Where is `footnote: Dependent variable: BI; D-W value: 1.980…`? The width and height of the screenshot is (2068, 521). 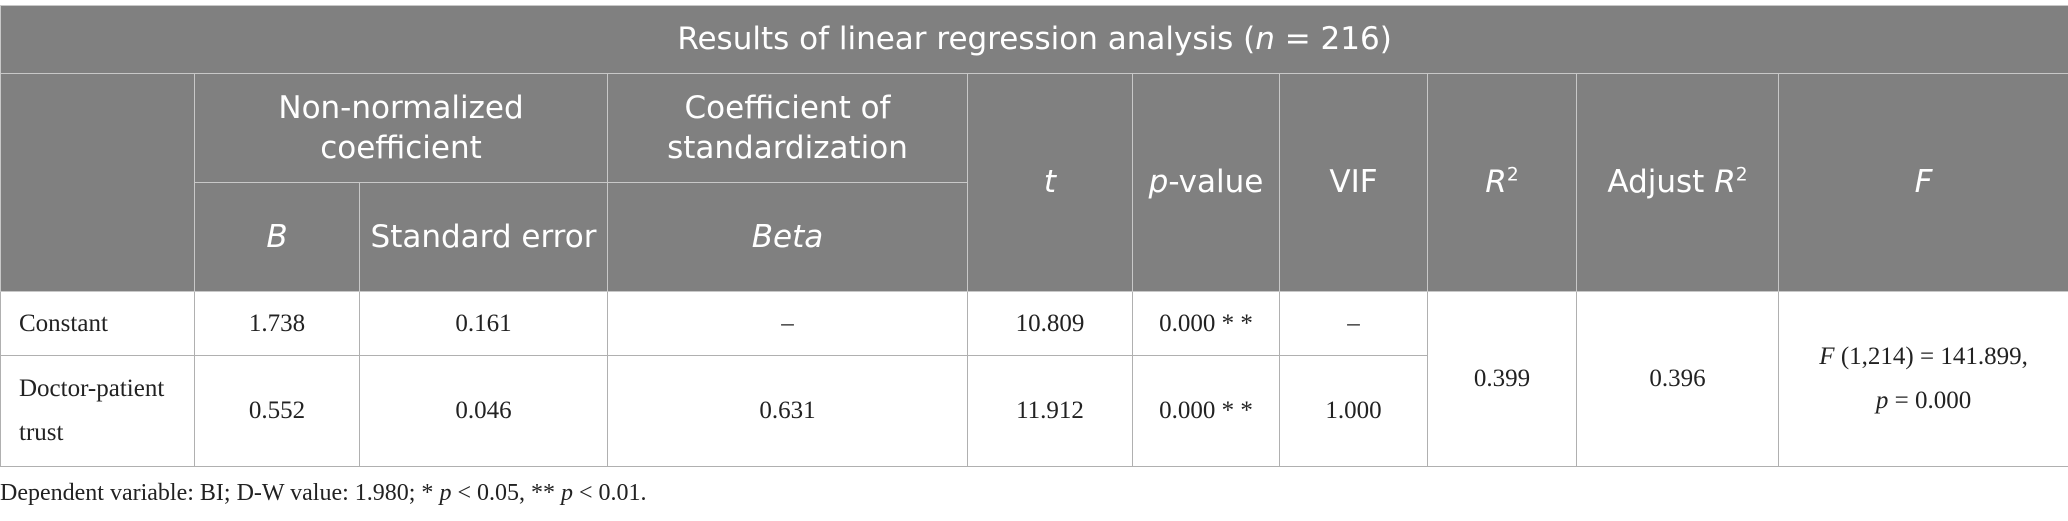 footnote: Dependent variable: BI; D-W value: 1.980… is located at coordinates (323, 493).